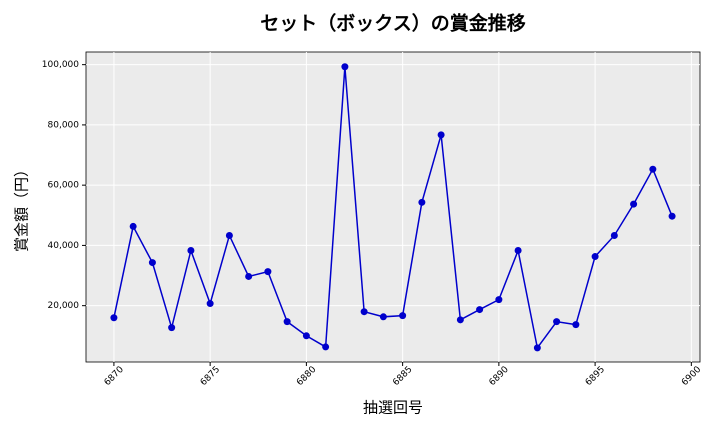  What do you see at coordinates (393, 408) in the screenshot?
I see `x-axis-label: 抽選回号` at bounding box center [393, 408].